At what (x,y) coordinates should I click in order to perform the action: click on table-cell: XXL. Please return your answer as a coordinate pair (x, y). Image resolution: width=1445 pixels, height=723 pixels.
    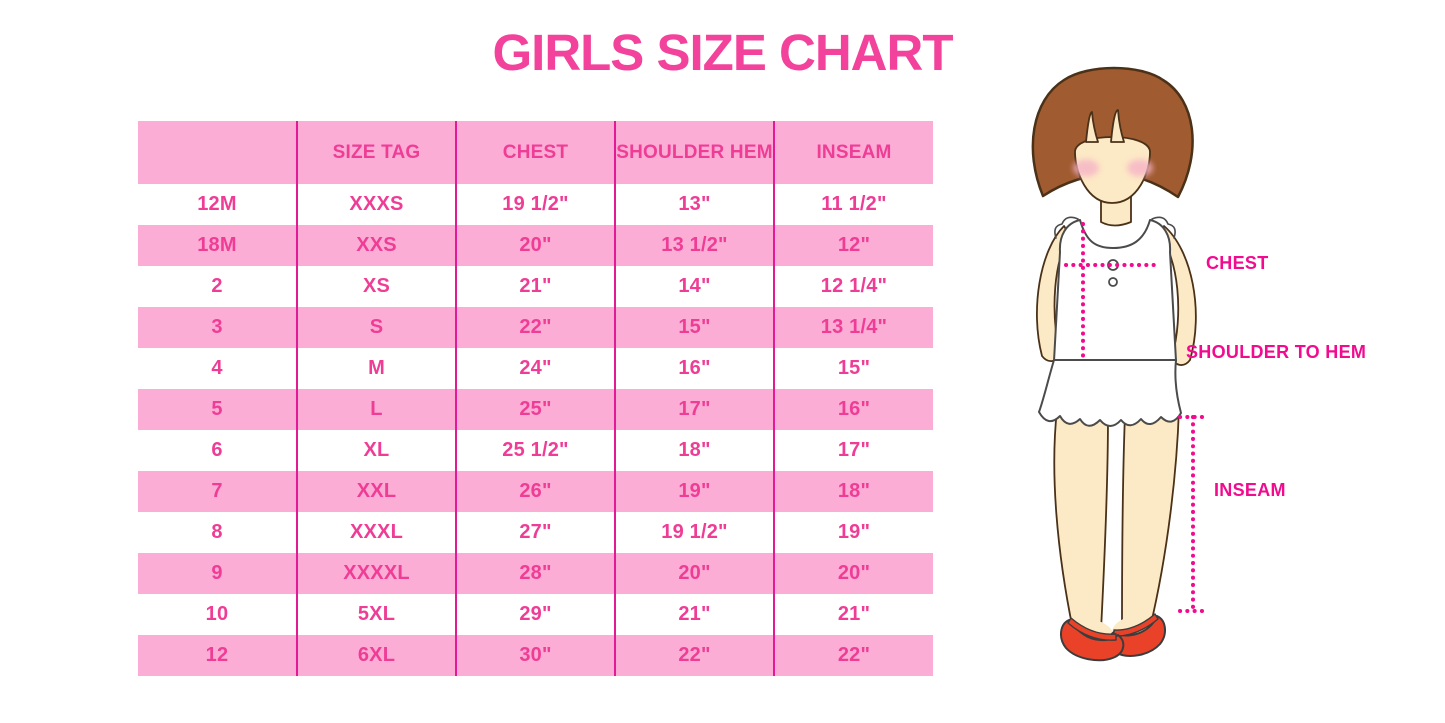
    Looking at the image, I should click on (376, 491).